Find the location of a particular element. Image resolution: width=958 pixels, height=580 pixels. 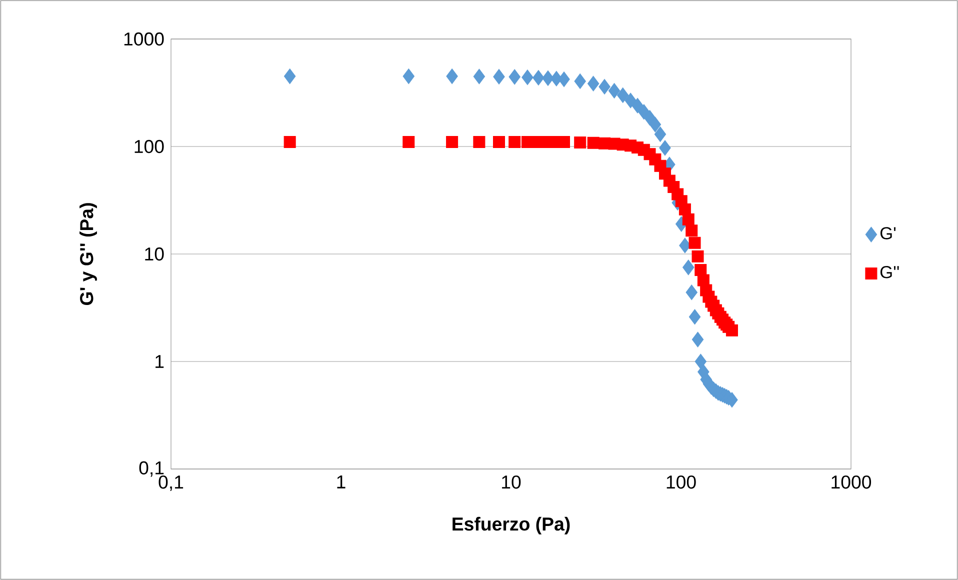

x-tick-label: 10 is located at coordinates (511, 482).